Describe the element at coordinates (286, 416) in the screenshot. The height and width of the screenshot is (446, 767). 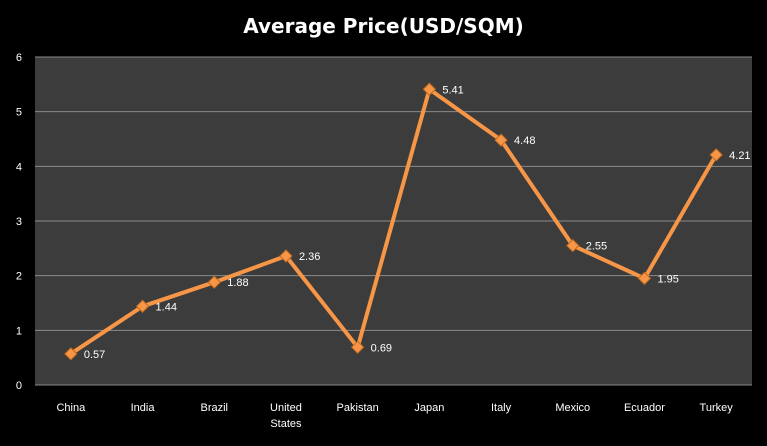
I see `x-tick-label: United States` at that location.